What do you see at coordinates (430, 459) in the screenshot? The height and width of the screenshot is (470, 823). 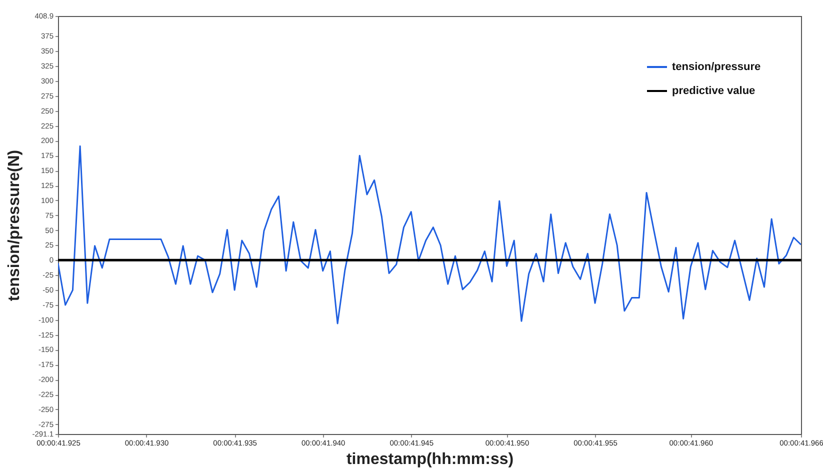 I see `x-axis-title: timestamp(hh:mm:ss)` at bounding box center [430, 459].